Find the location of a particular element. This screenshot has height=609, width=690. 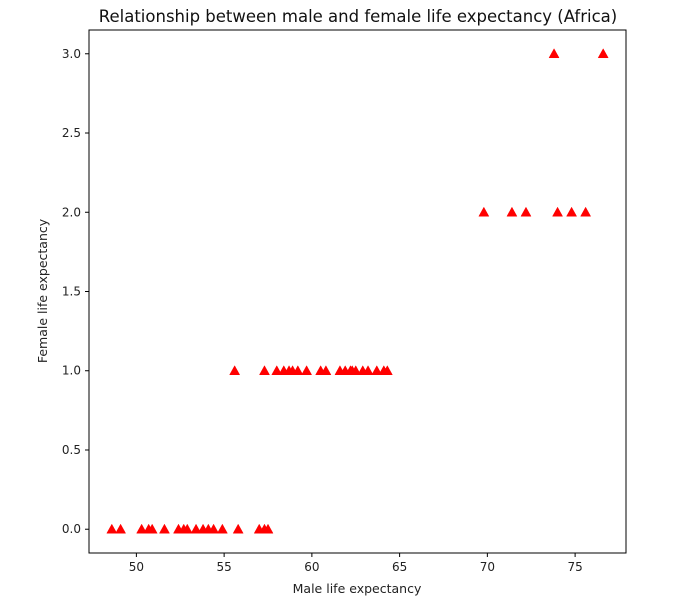

y-tick-label: 3.0 is located at coordinates (71, 54).